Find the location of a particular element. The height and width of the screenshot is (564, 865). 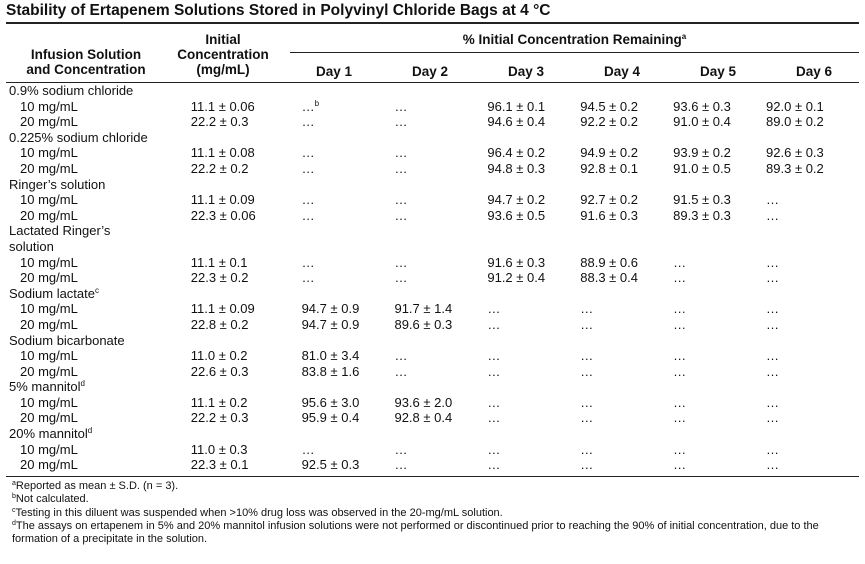

group-name: 0.225% sodium chloride is located at coordinates (78, 137).